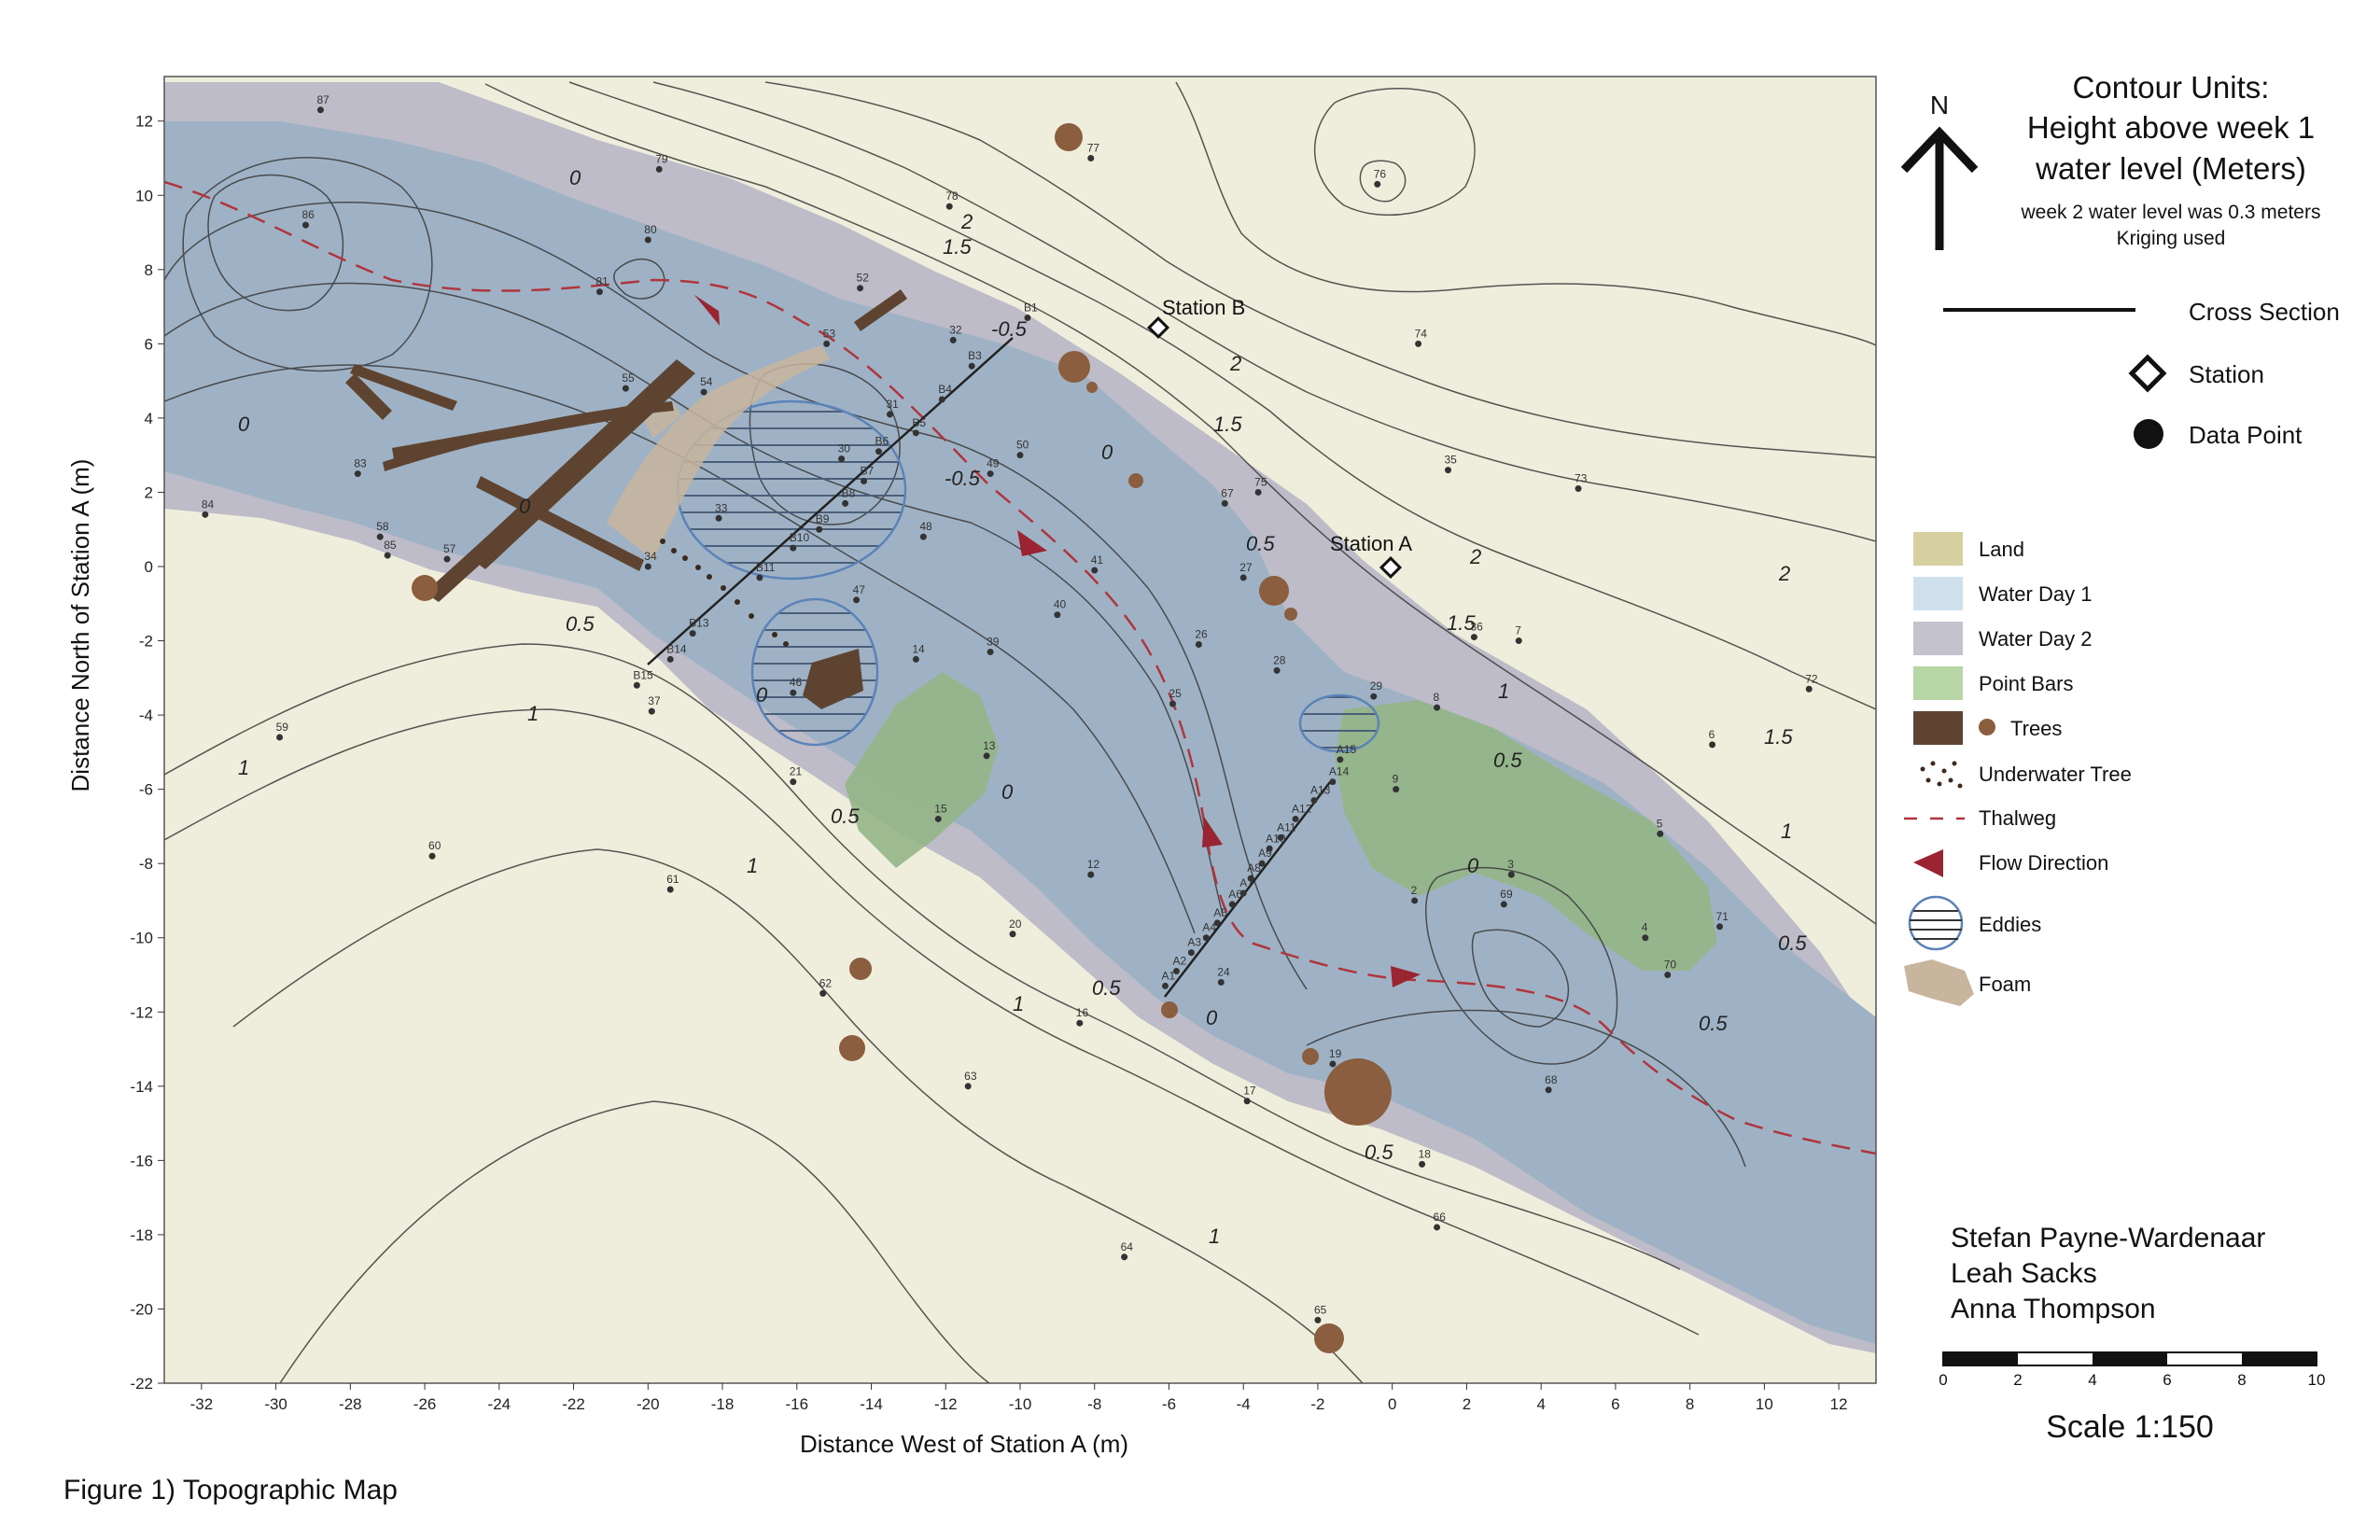  Describe the element at coordinates (1247, 889) in the screenshot. I see `cross-section-a` at that location.